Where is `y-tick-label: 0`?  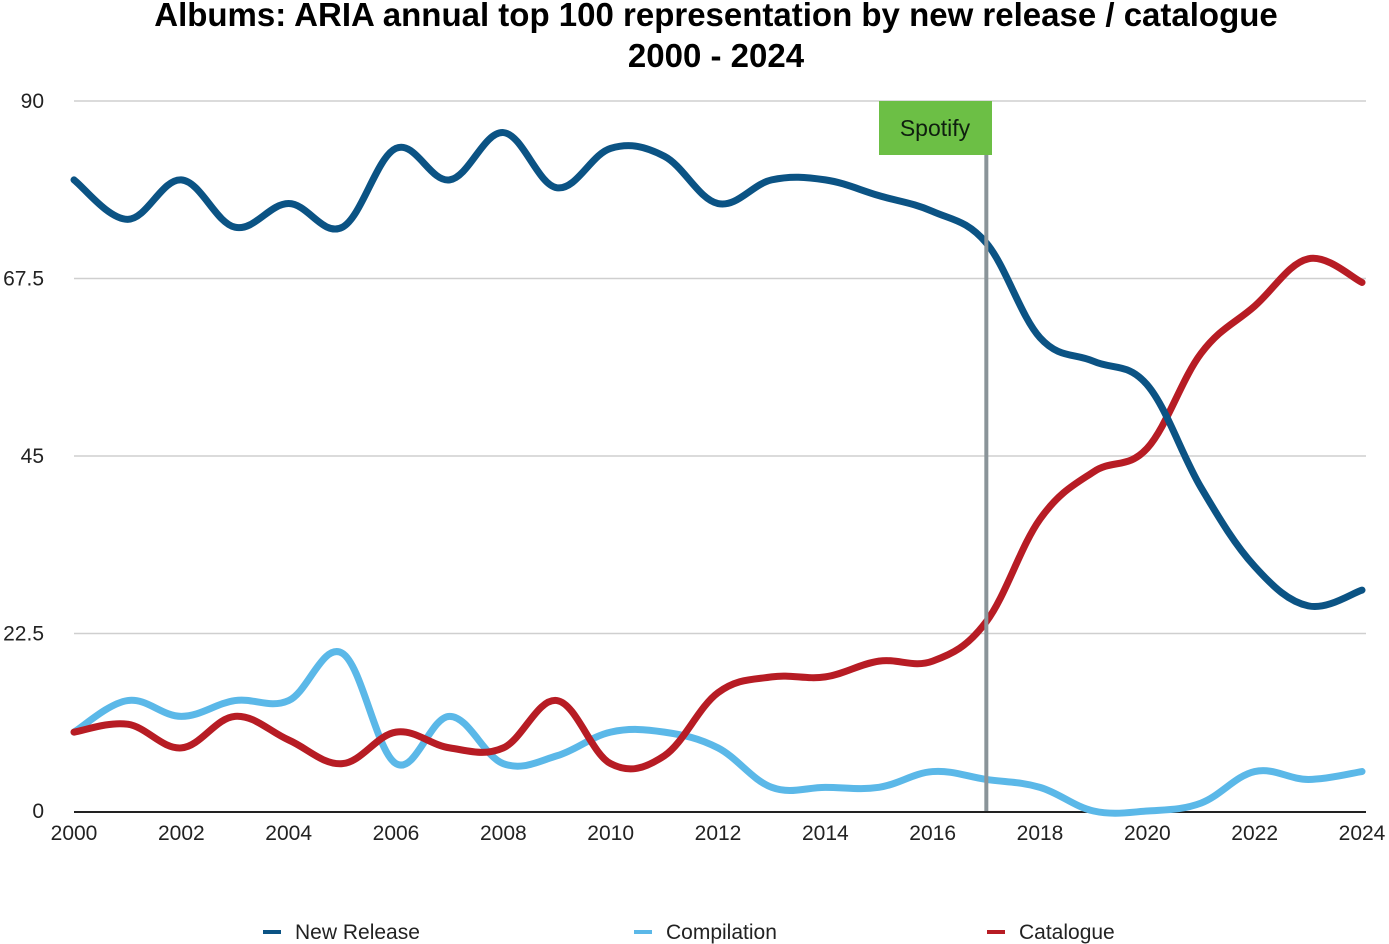
y-tick-label: 0 is located at coordinates (38, 811).